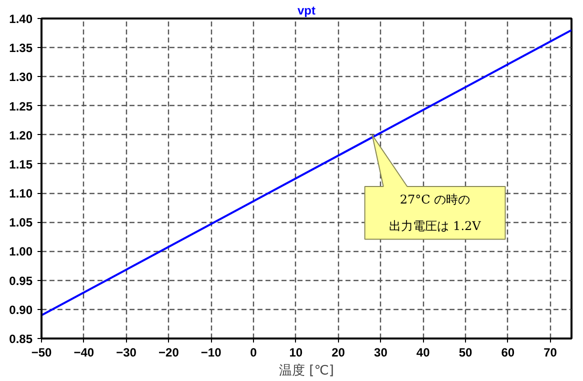 The width and height of the screenshot is (583, 381). Describe the element at coordinates (21, 251) in the screenshot. I see `y-tick-label: 1.00` at that location.